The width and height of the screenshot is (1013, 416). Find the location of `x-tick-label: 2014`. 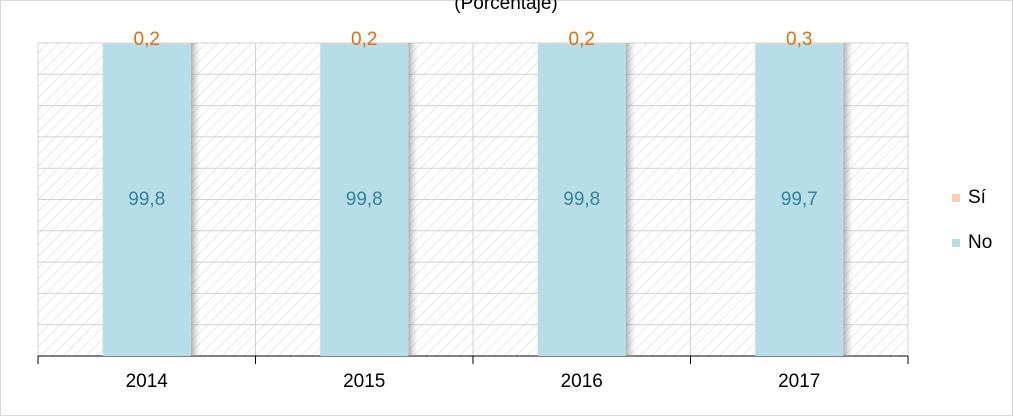

x-tick-label: 2014 is located at coordinates (147, 381).